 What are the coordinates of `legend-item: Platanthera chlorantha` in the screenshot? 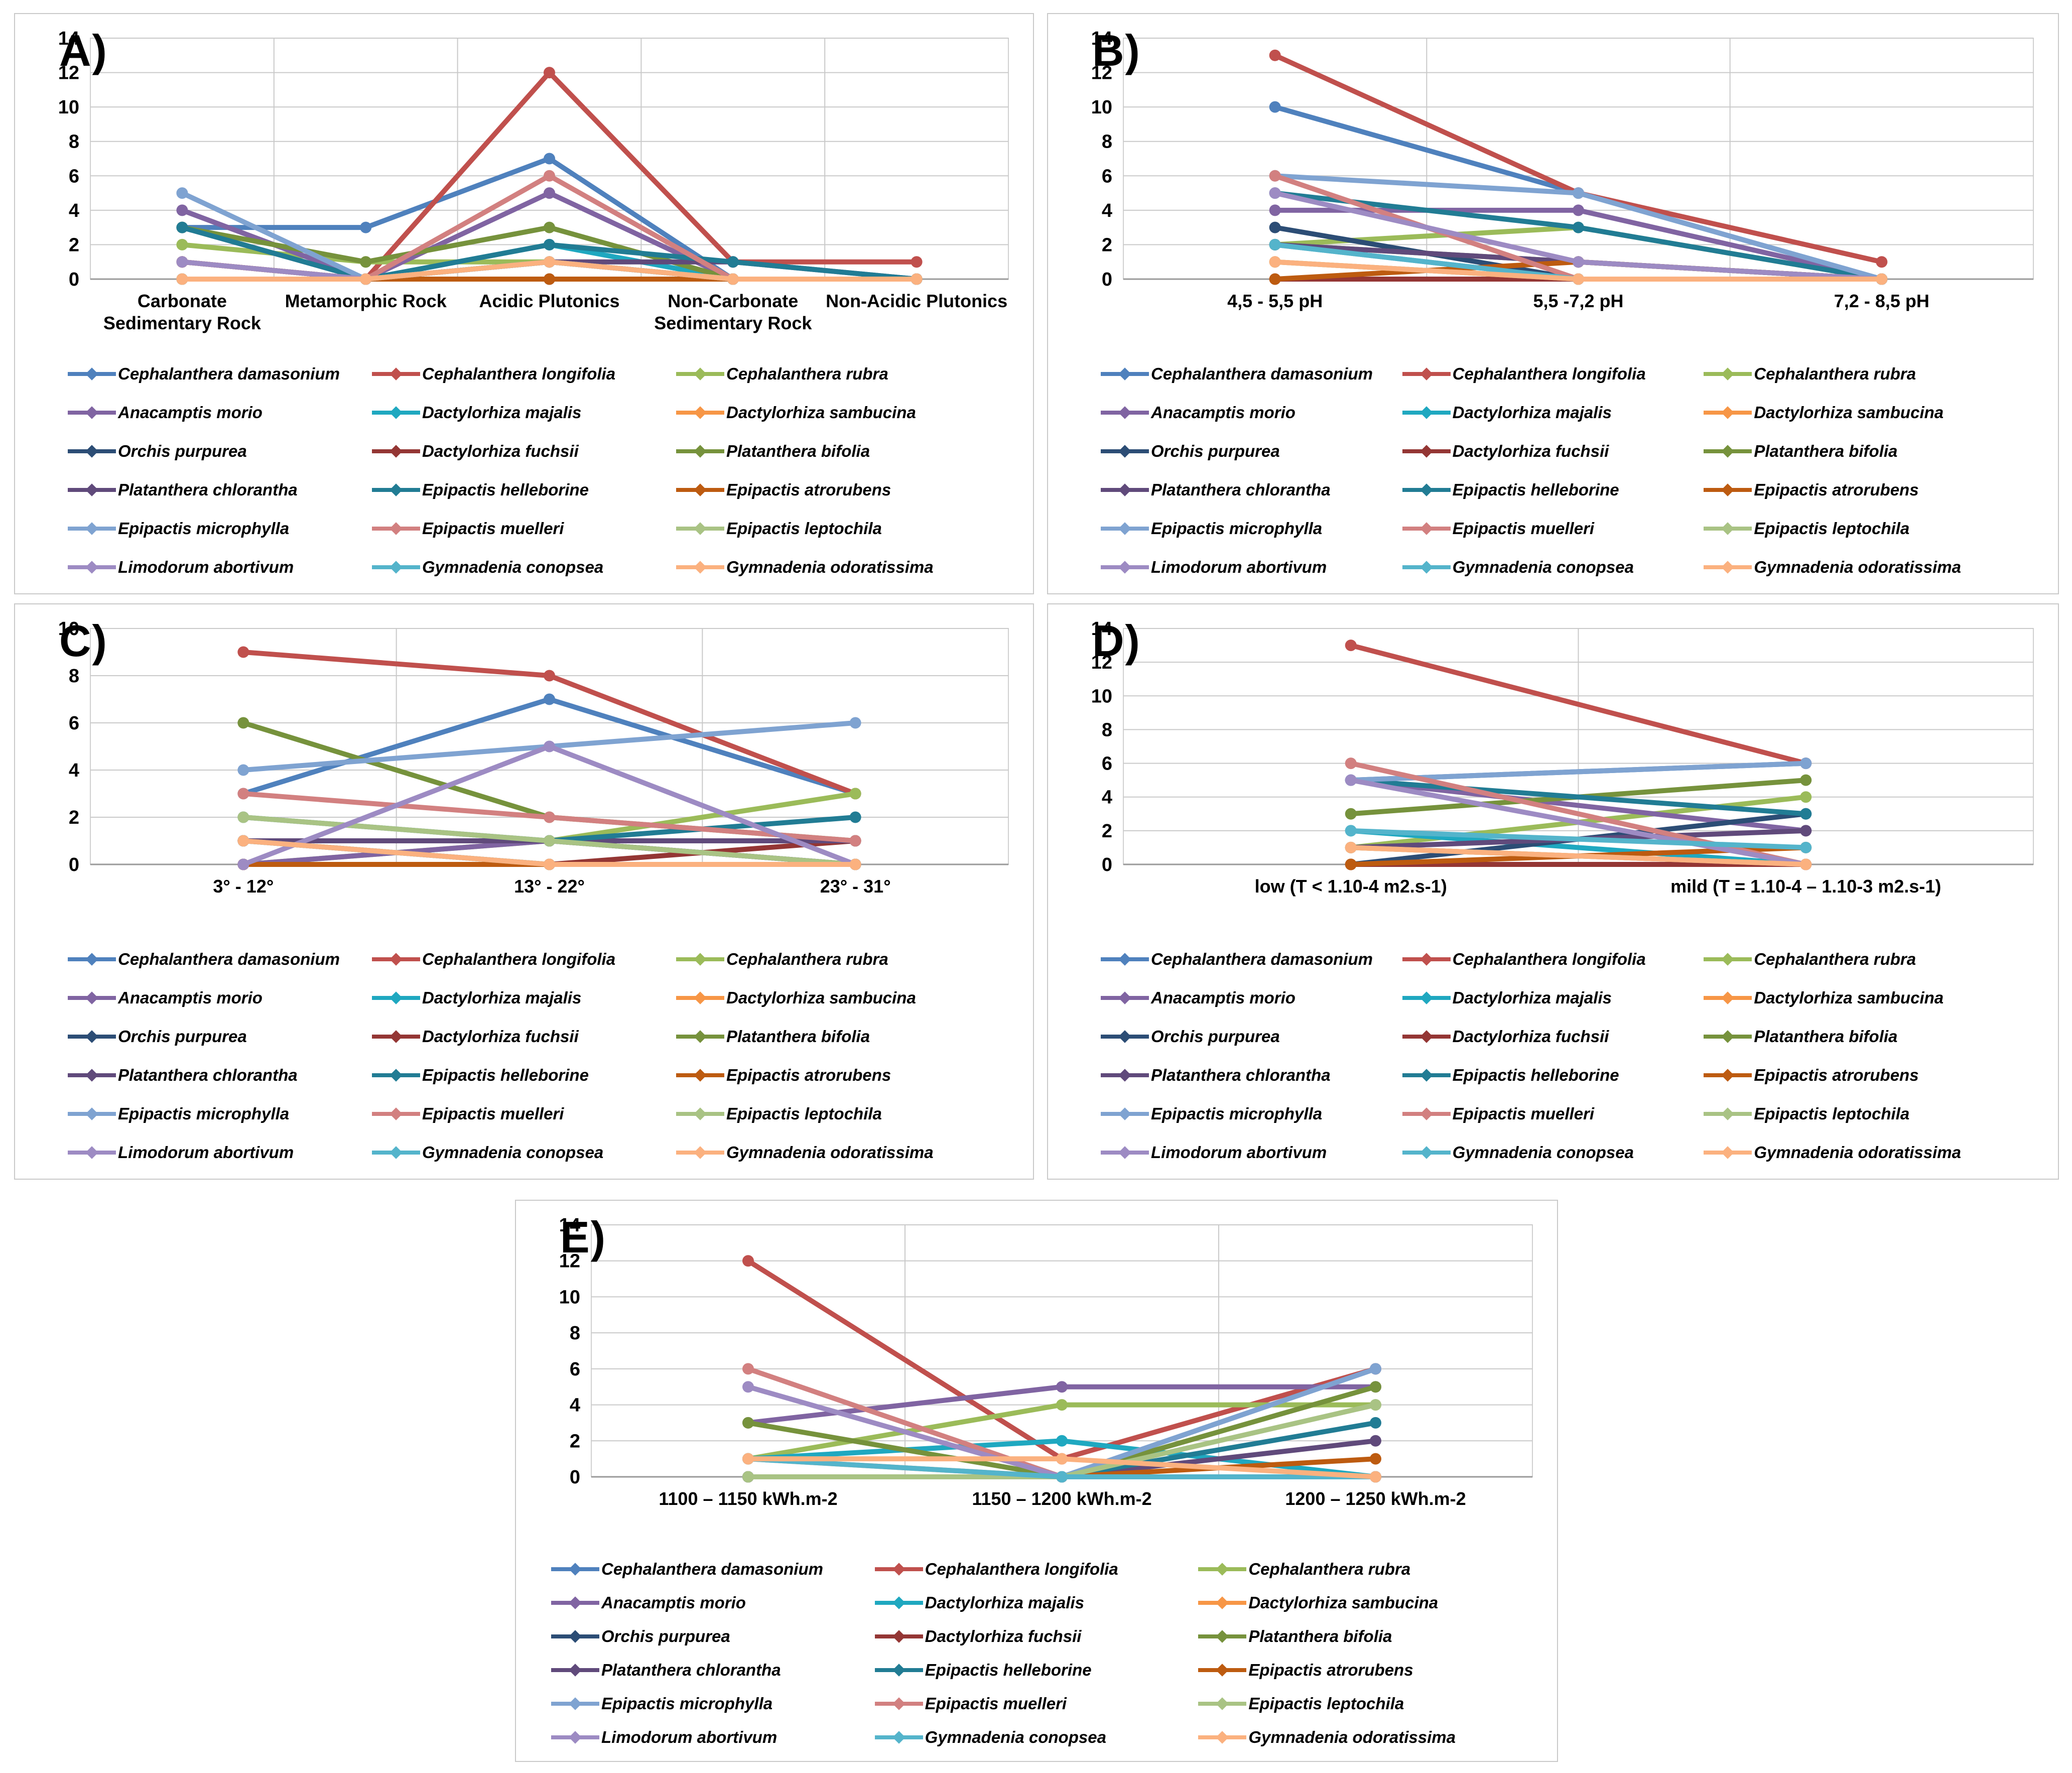 It's located at (220, 1075).